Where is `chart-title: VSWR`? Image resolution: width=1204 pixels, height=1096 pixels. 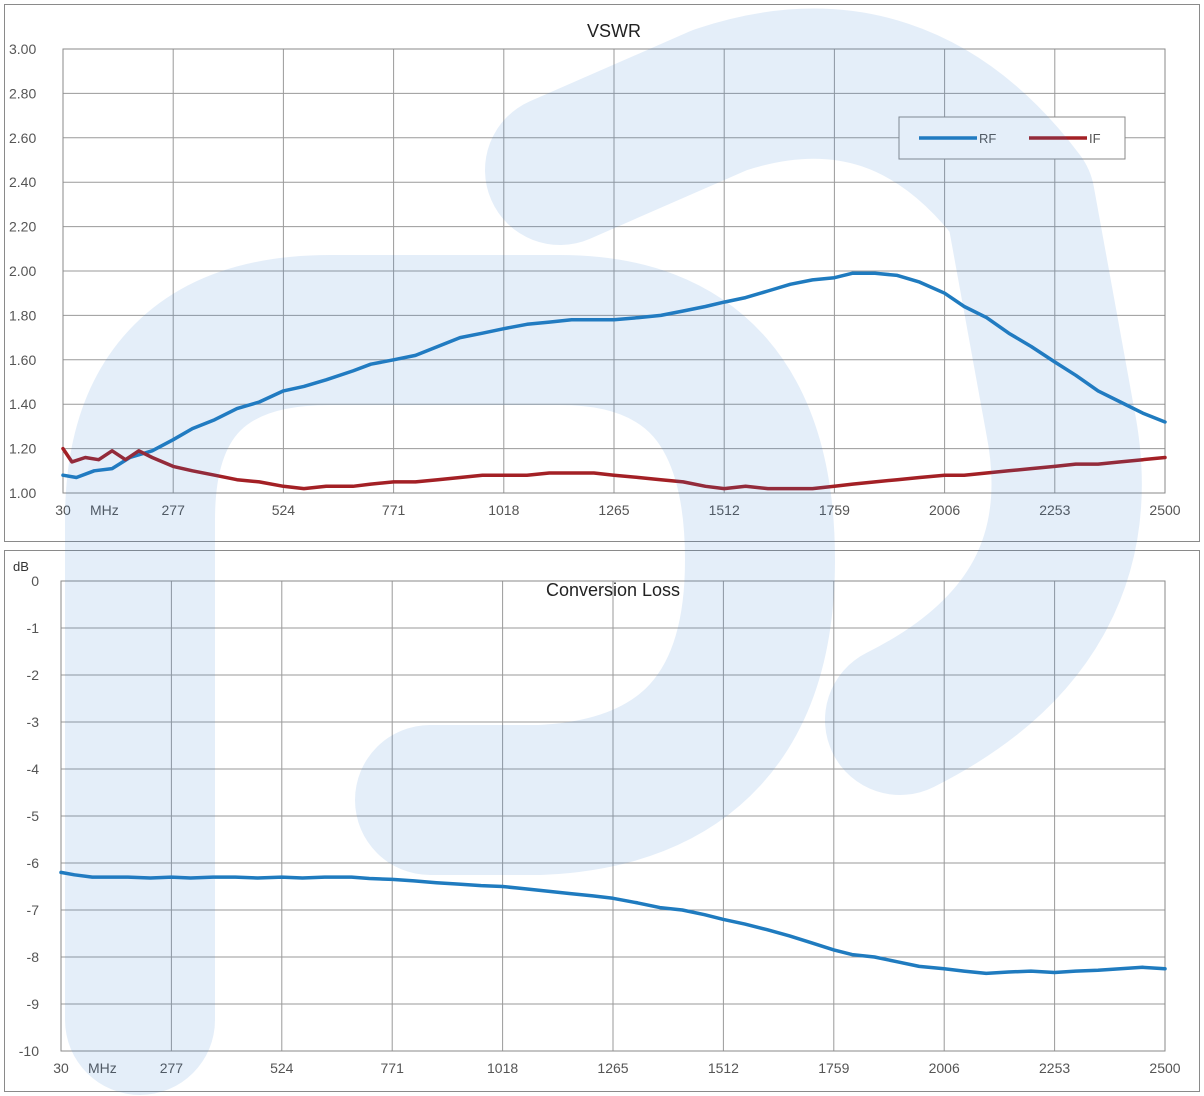 chart-title: VSWR is located at coordinates (614, 31).